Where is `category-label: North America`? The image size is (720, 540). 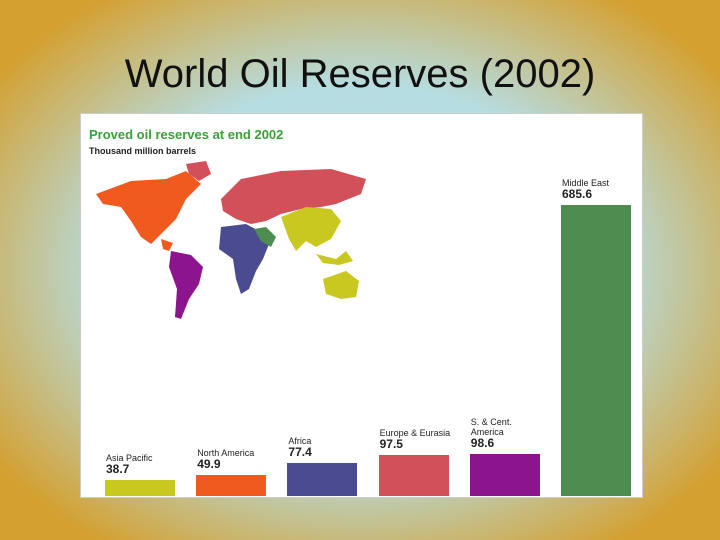
category-label: North America is located at coordinates (226, 452).